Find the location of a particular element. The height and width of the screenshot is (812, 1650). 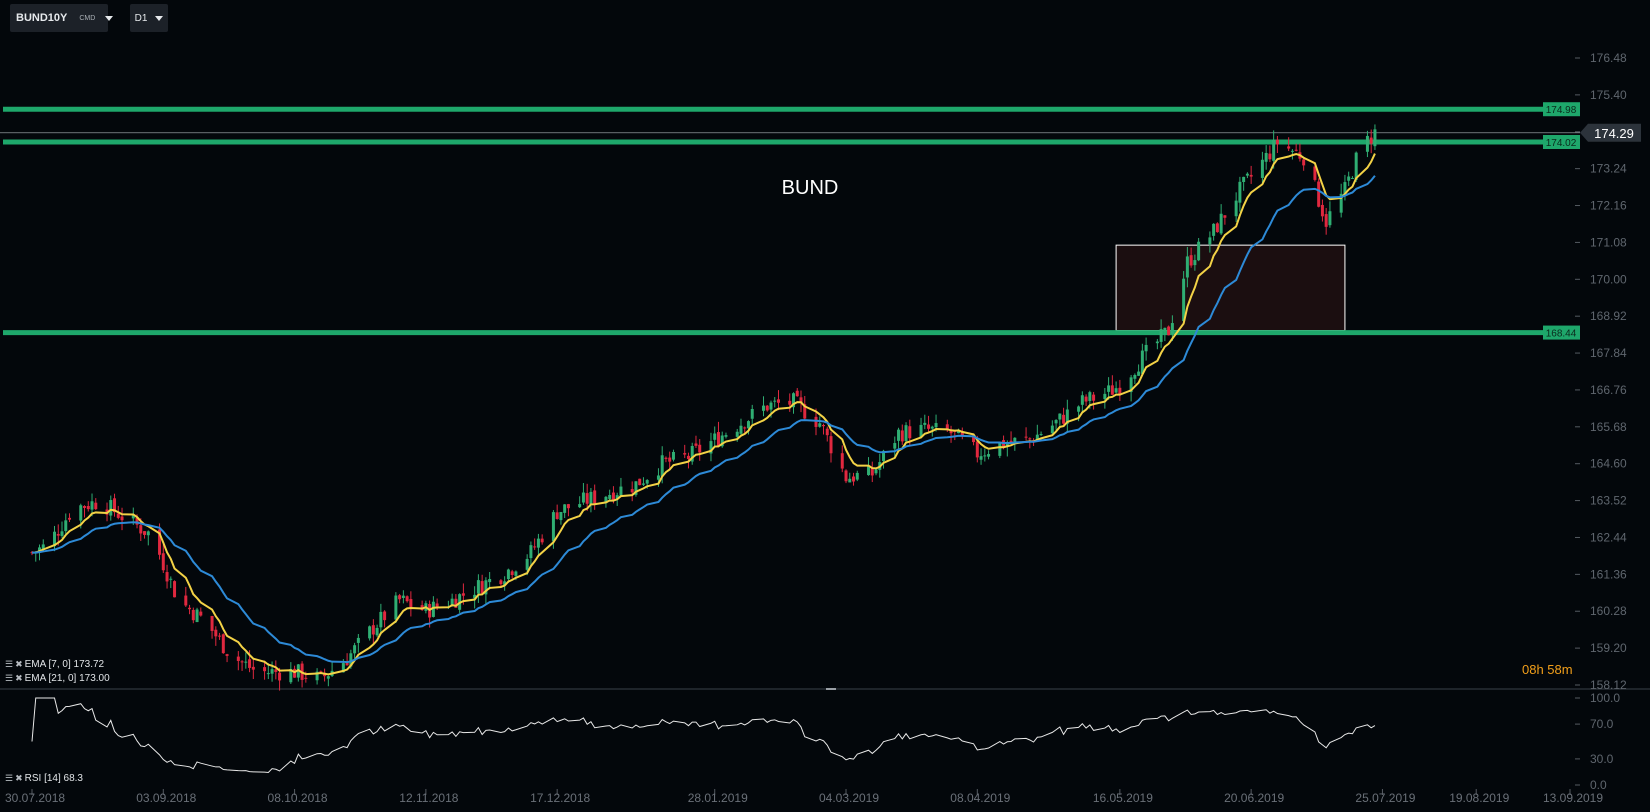

y-tick-label: 163.52 is located at coordinates (1608, 501).